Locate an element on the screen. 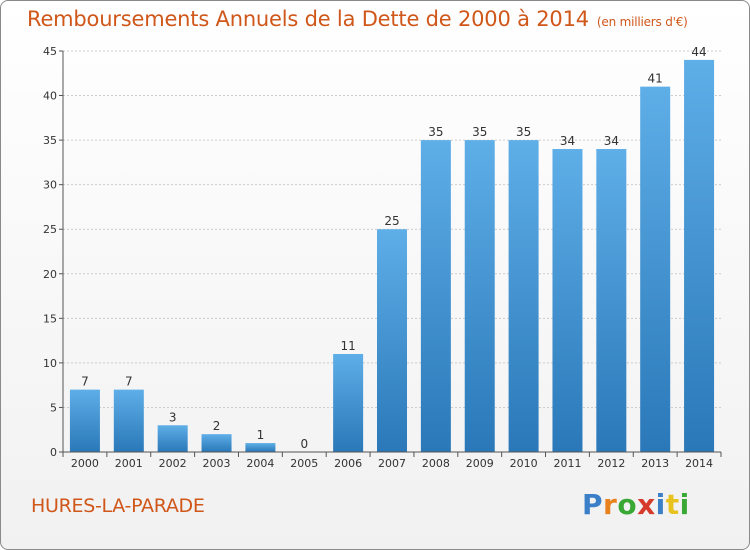 This screenshot has height=550, width=750. x-tick-label: 2008 is located at coordinates (436, 463).